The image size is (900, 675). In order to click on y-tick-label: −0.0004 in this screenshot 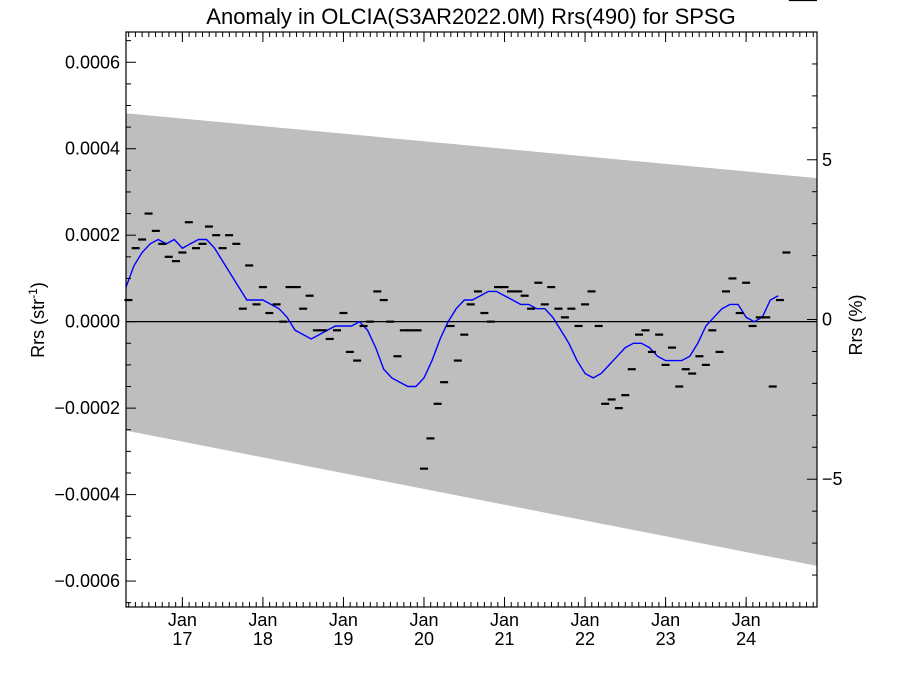, I will do `click(87, 495)`.